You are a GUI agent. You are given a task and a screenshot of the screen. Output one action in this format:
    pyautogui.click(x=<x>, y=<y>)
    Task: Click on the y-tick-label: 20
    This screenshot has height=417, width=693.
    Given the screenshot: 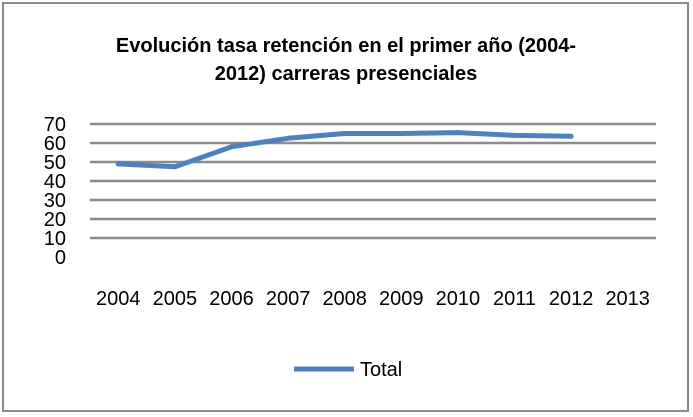 What is the action you would take?
    pyautogui.click(x=55, y=220)
    